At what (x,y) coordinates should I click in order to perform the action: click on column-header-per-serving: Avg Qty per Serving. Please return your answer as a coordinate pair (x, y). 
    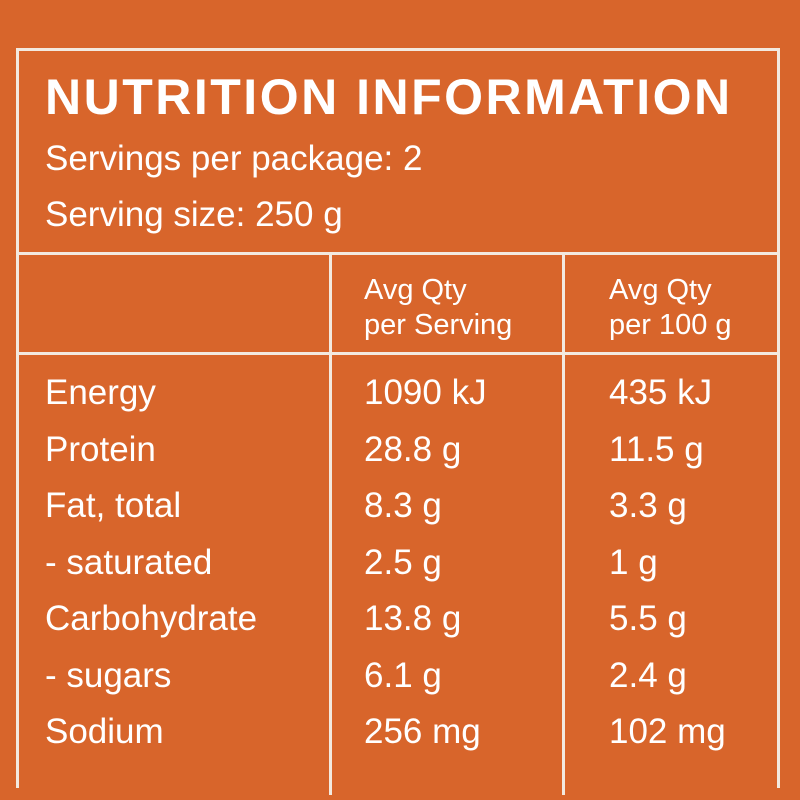
    Looking at the image, I should click on (438, 308).